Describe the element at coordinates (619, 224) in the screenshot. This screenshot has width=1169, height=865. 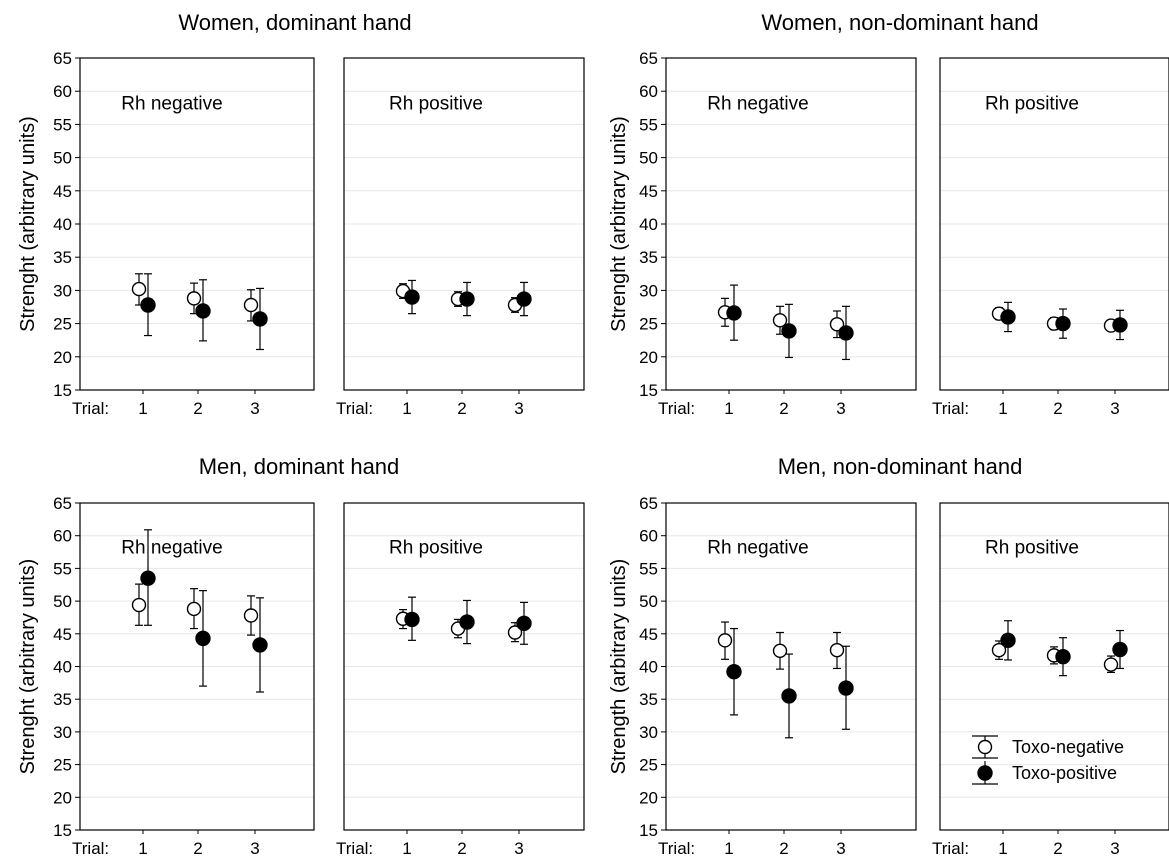
I see `y-axis-label: Strenght (arbitrary units)` at that location.